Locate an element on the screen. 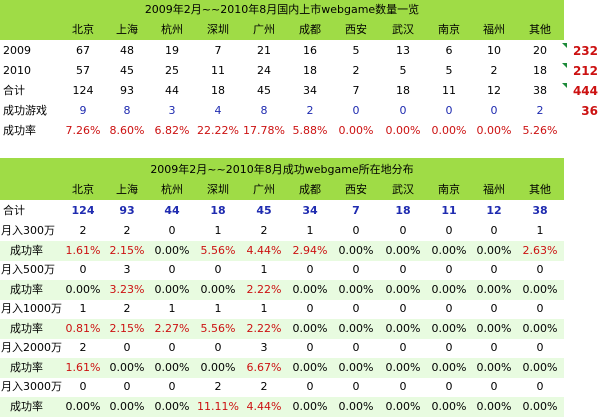 Image resolution: width=599 pixels, height=418 pixels. table1-city-header: 西安 is located at coordinates (356, 29).